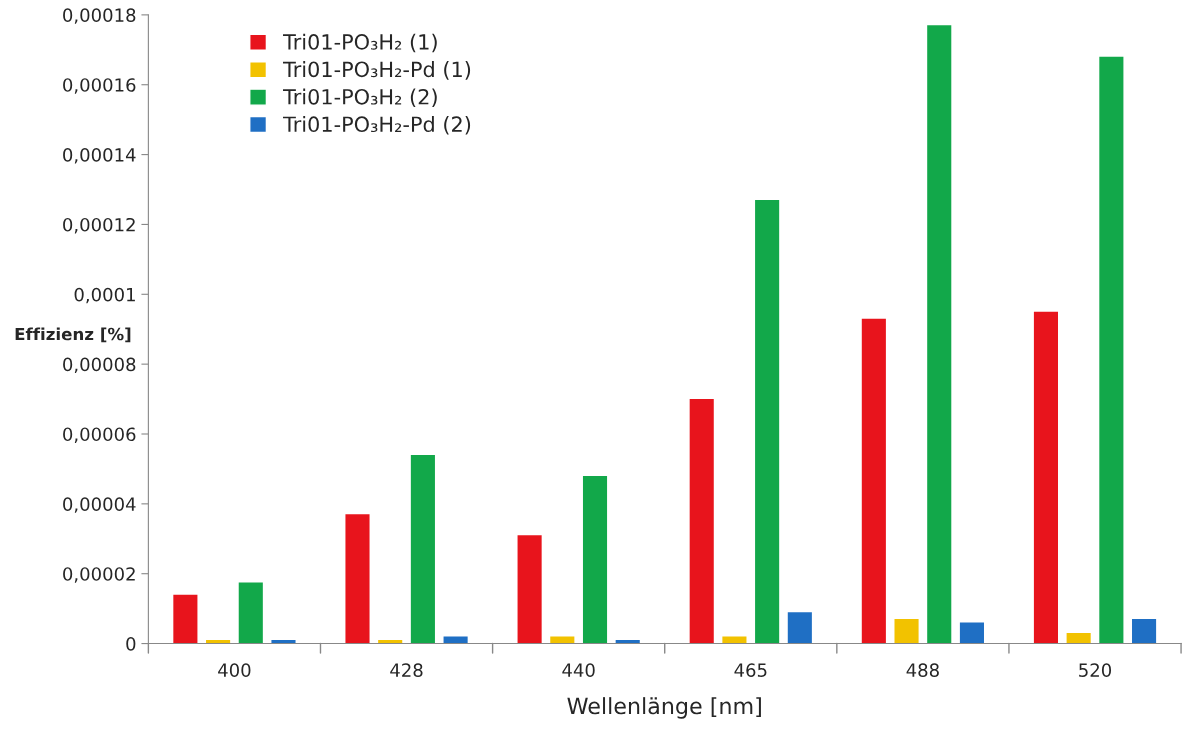 This screenshot has width=1187, height=744. Describe the element at coordinates (99, 365) in the screenshot. I see `y-tick-label: 0,00008` at that location.